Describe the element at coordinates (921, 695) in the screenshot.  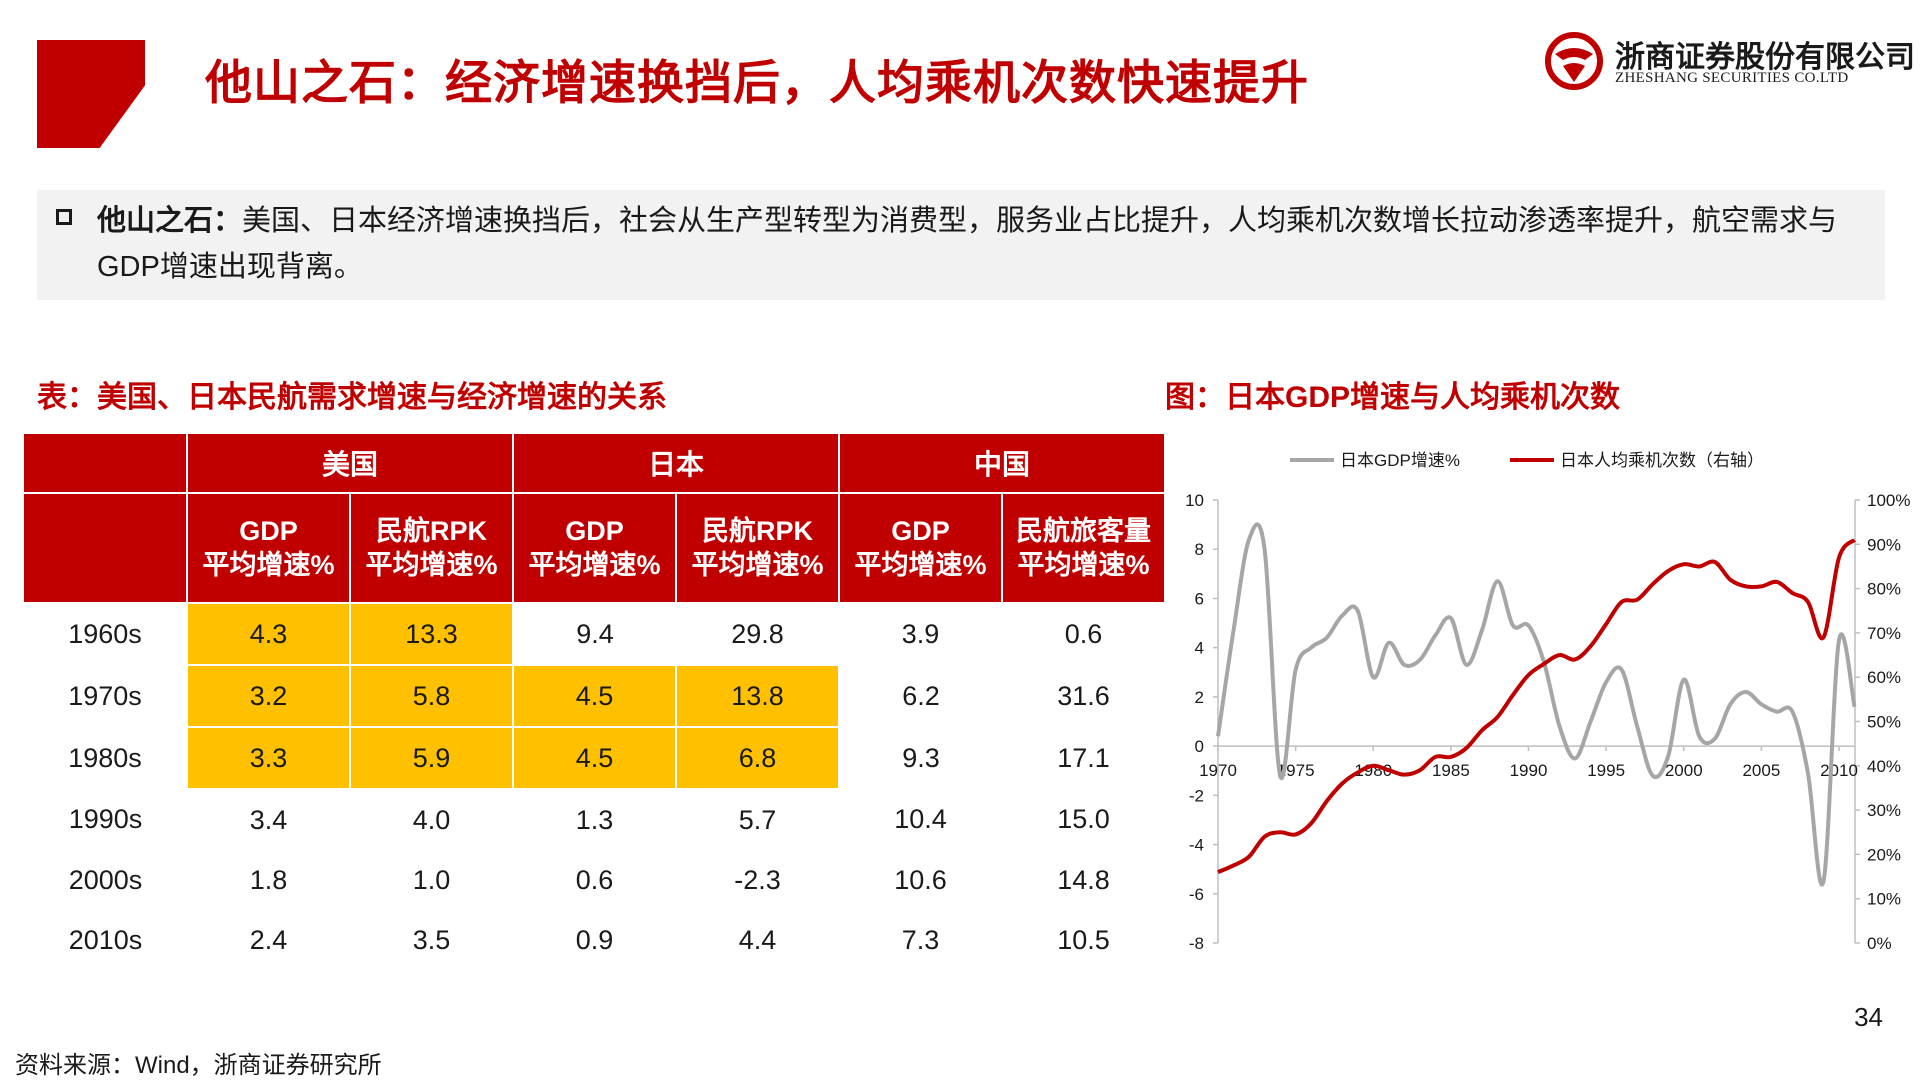
I see `table-cell: 6.2` at that location.